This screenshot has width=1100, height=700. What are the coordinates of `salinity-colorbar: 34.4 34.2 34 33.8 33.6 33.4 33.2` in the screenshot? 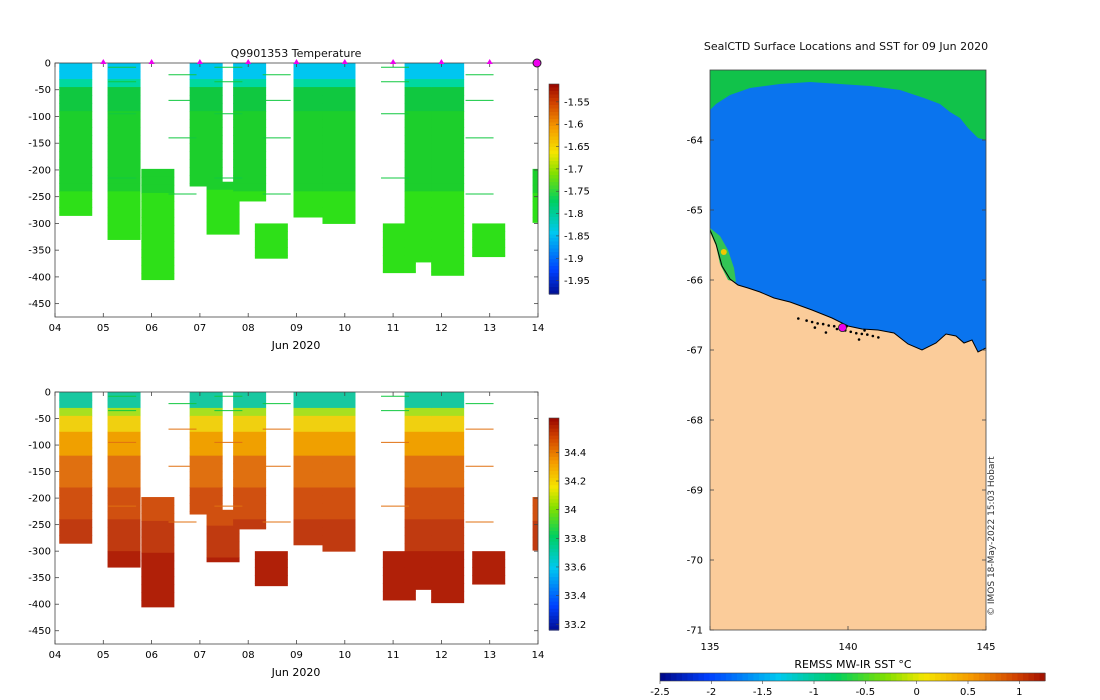 It's located at (567, 524).